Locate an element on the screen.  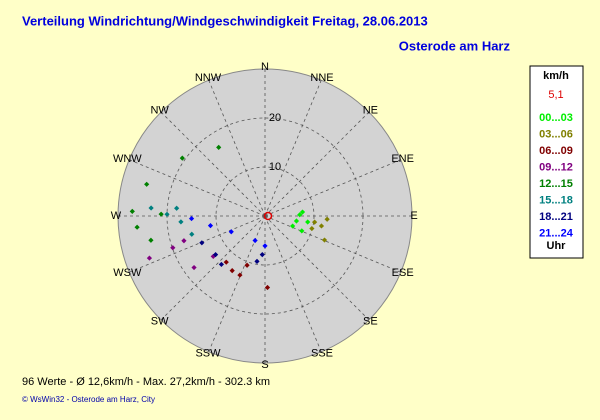
direction-label: E is located at coordinates (413, 216).